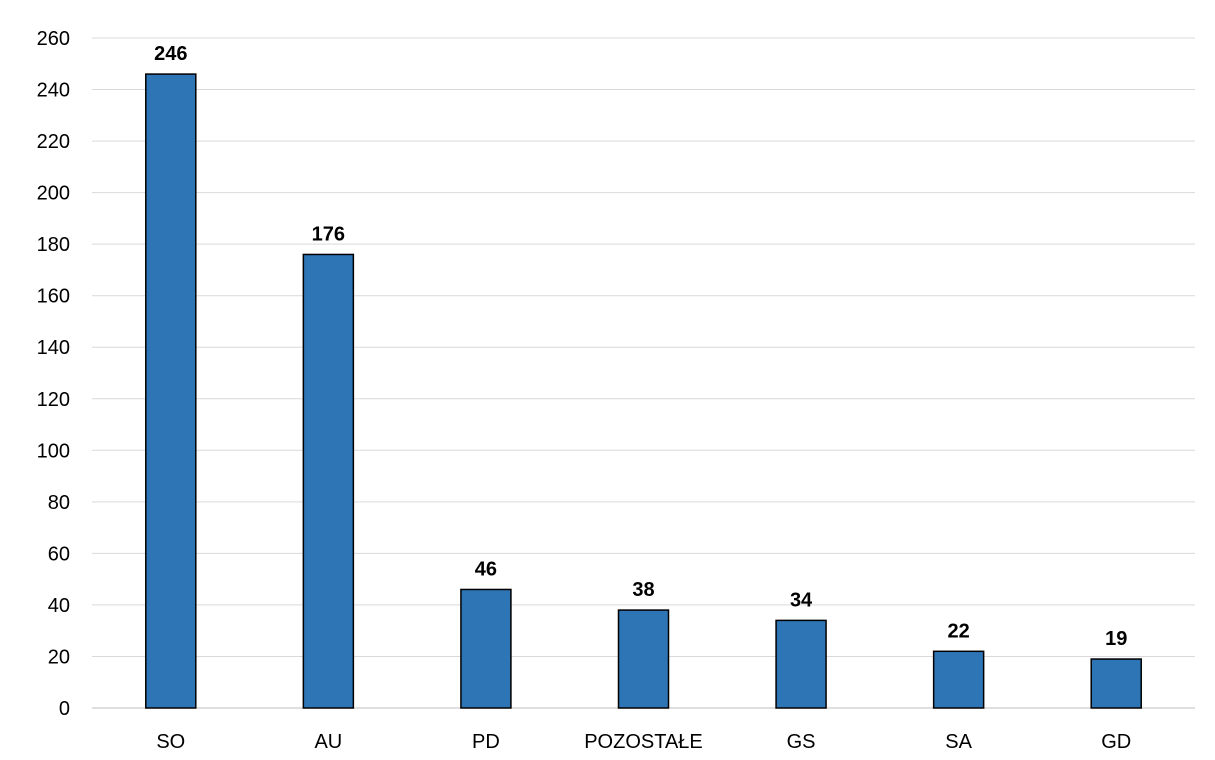 This screenshot has height=760, width=1215. What do you see at coordinates (643, 659) in the screenshot?
I see `bar-pozostałe` at bounding box center [643, 659].